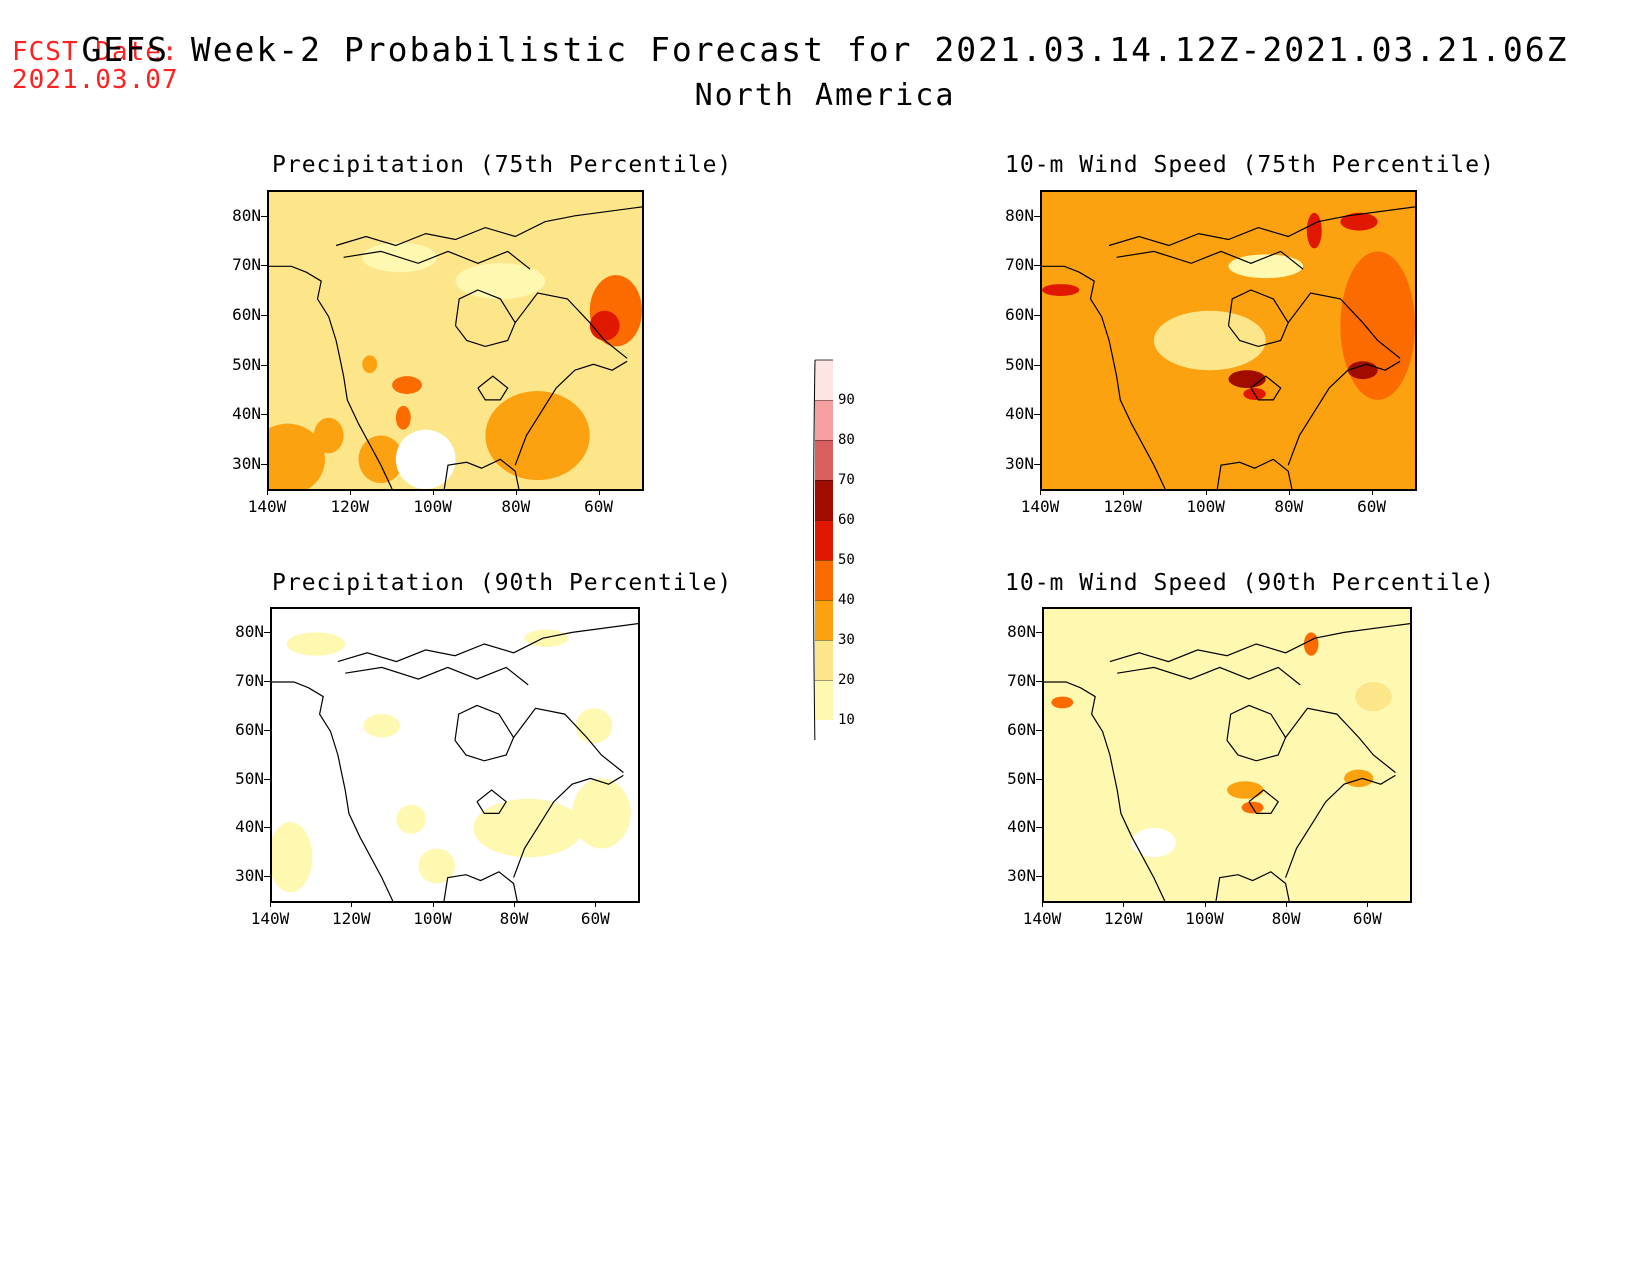 This screenshot has width=1650, height=1275. I want to click on map-field-precip90, so click(455, 755).